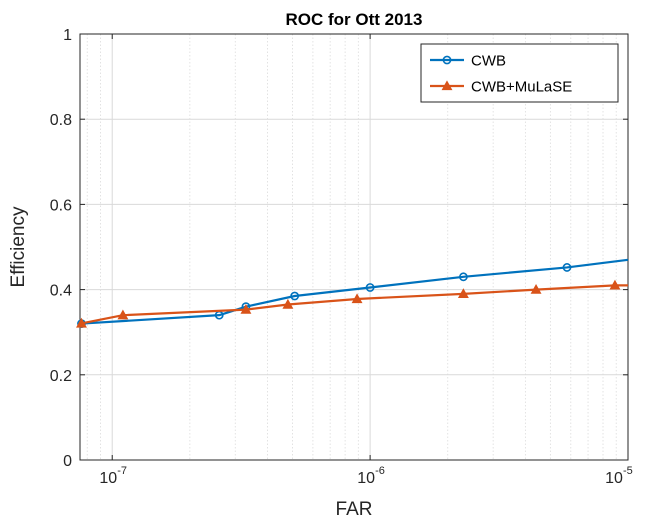  I want to click on legend-box, so click(519, 73).